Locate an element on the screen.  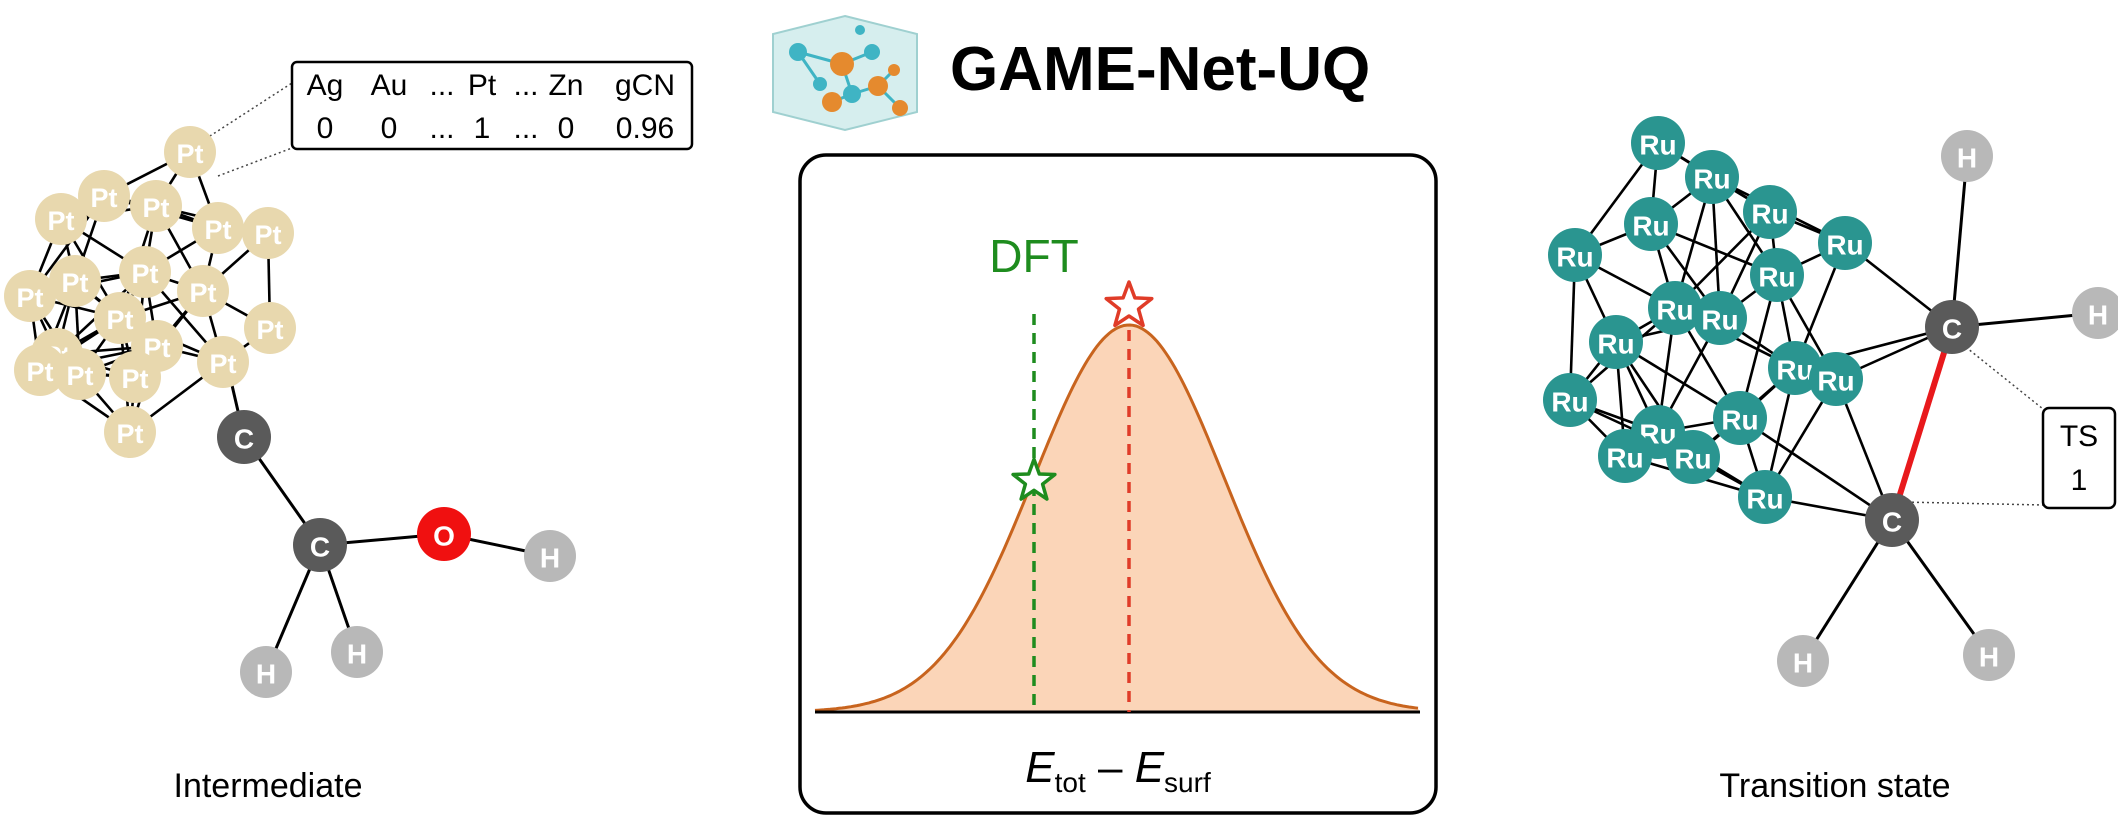
distribution-curve is located at coordinates (1116, 517).